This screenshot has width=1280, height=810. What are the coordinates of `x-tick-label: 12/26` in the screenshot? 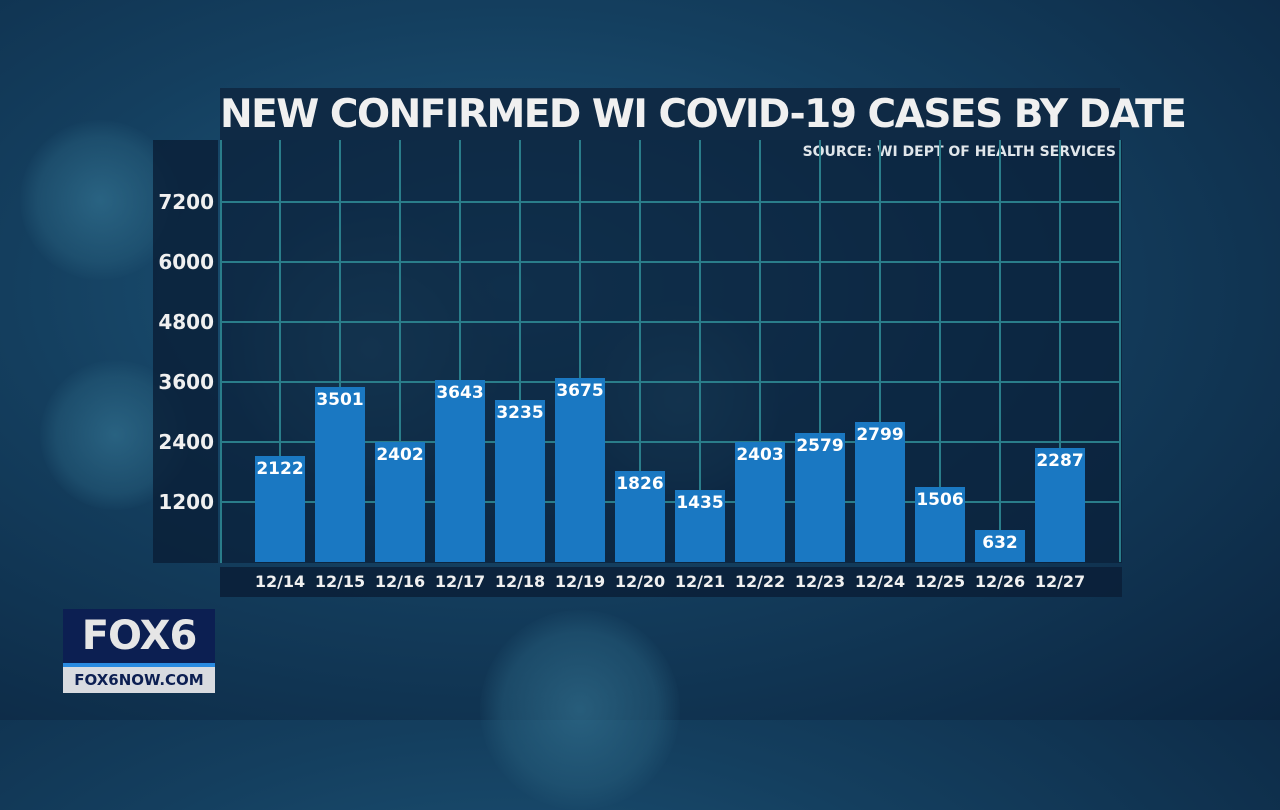 It's located at (1000, 581).